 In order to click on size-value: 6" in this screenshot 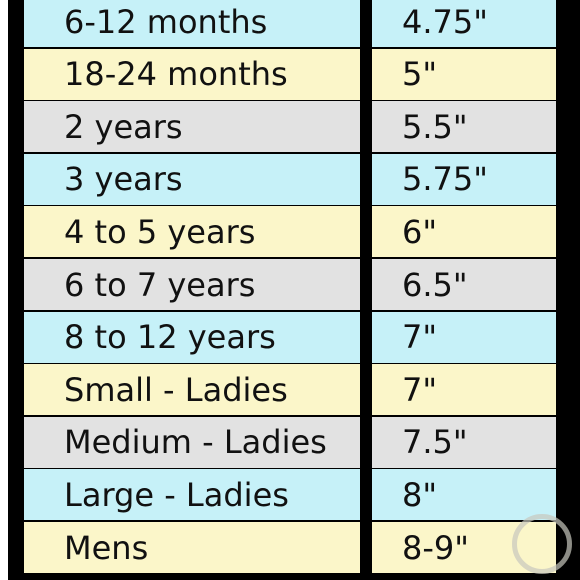, I will do `click(464, 232)`.